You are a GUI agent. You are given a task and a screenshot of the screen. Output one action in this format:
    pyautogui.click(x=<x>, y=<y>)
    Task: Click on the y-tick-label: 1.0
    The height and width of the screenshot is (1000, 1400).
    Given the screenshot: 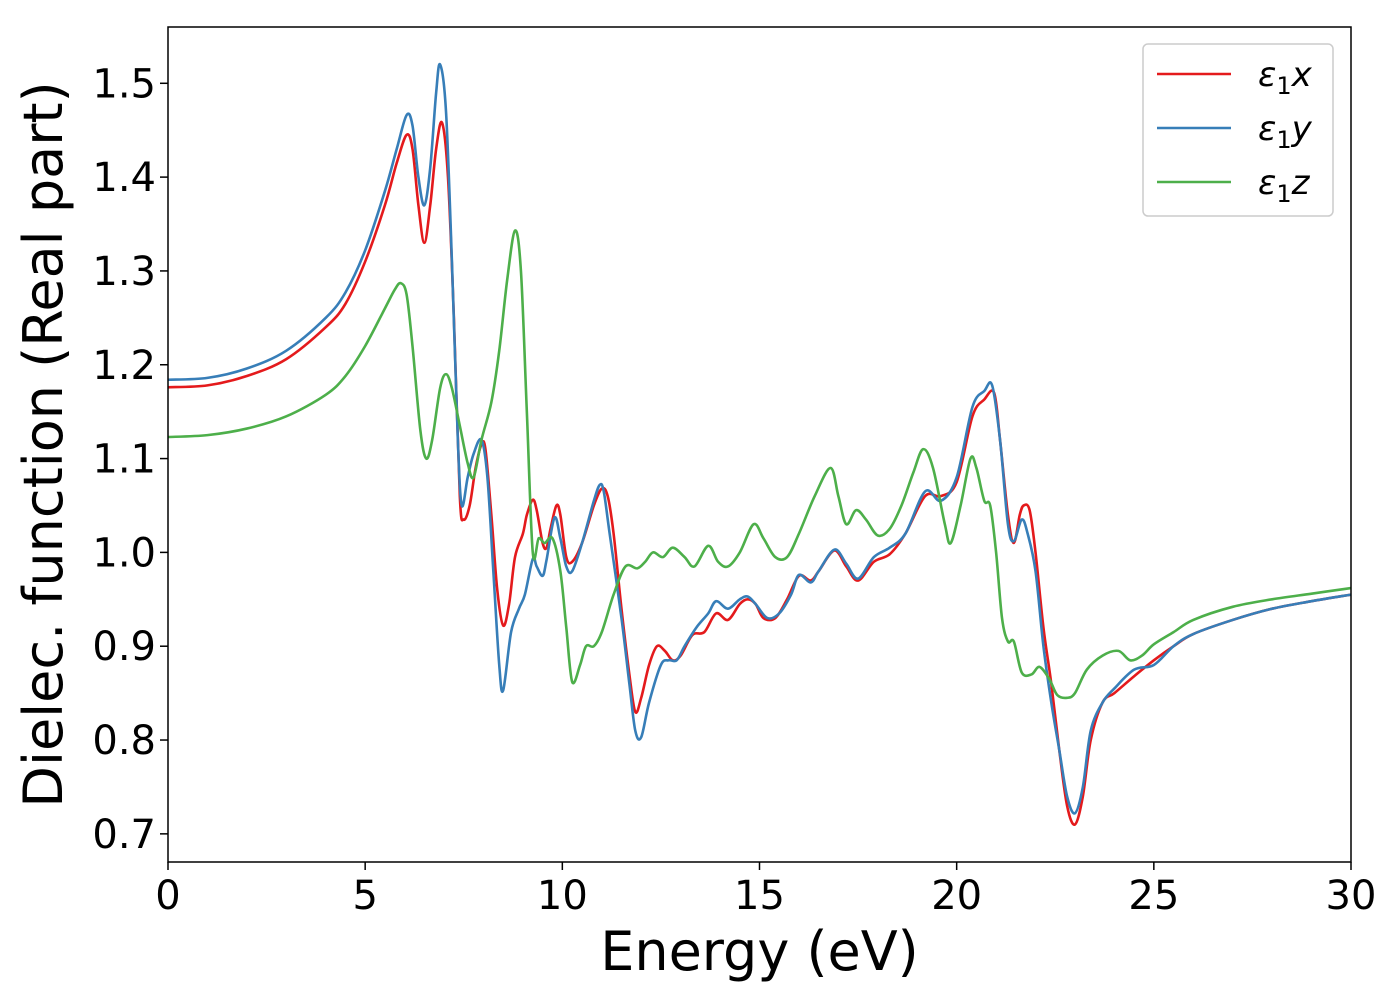 What is the action you would take?
    pyautogui.click(x=124, y=553)
    